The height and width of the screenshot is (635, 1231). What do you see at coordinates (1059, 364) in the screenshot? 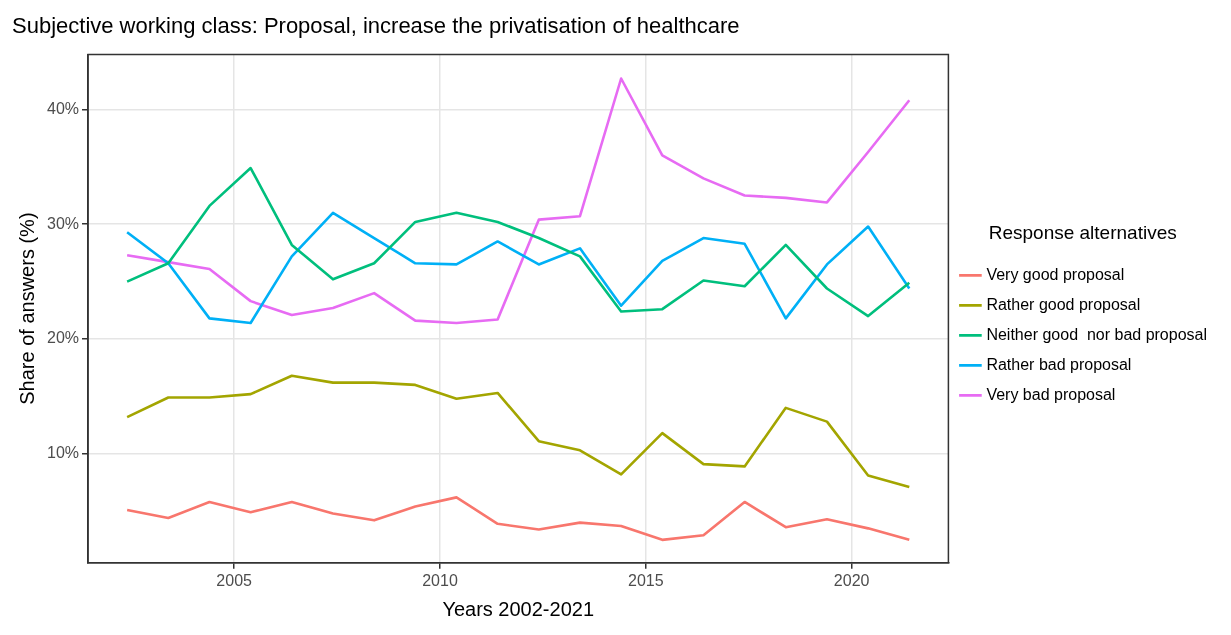
I see `legend-label: Rather bad proposal` at bounding box center [1059, 364].